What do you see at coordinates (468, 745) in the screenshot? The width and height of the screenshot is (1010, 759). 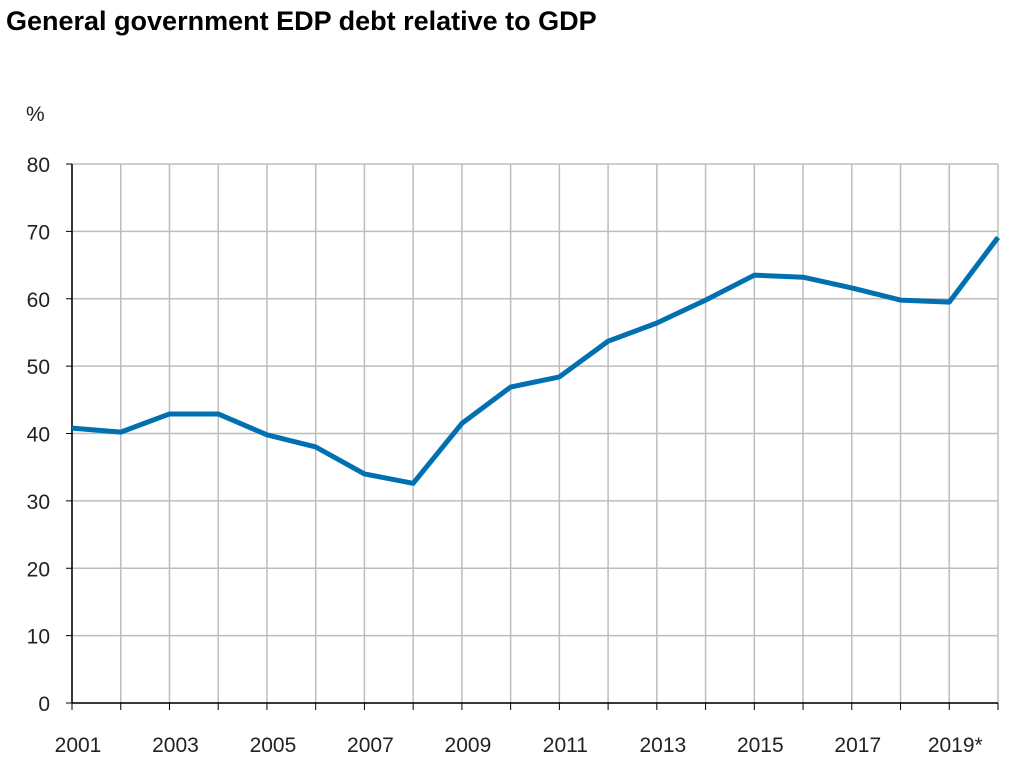 I see `x-tick-label: 2009` at bounding box center [468, 745].